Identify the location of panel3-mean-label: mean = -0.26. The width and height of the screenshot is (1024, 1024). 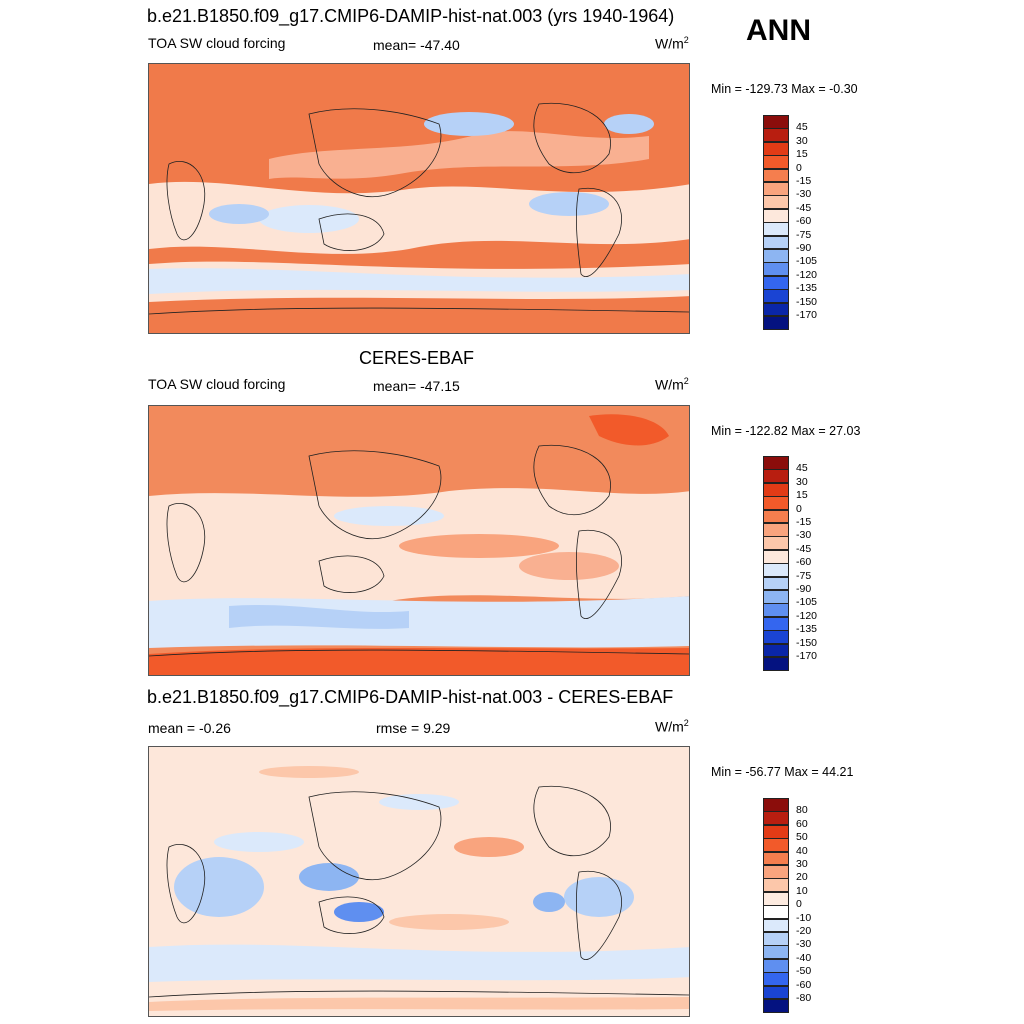
(189, 728).